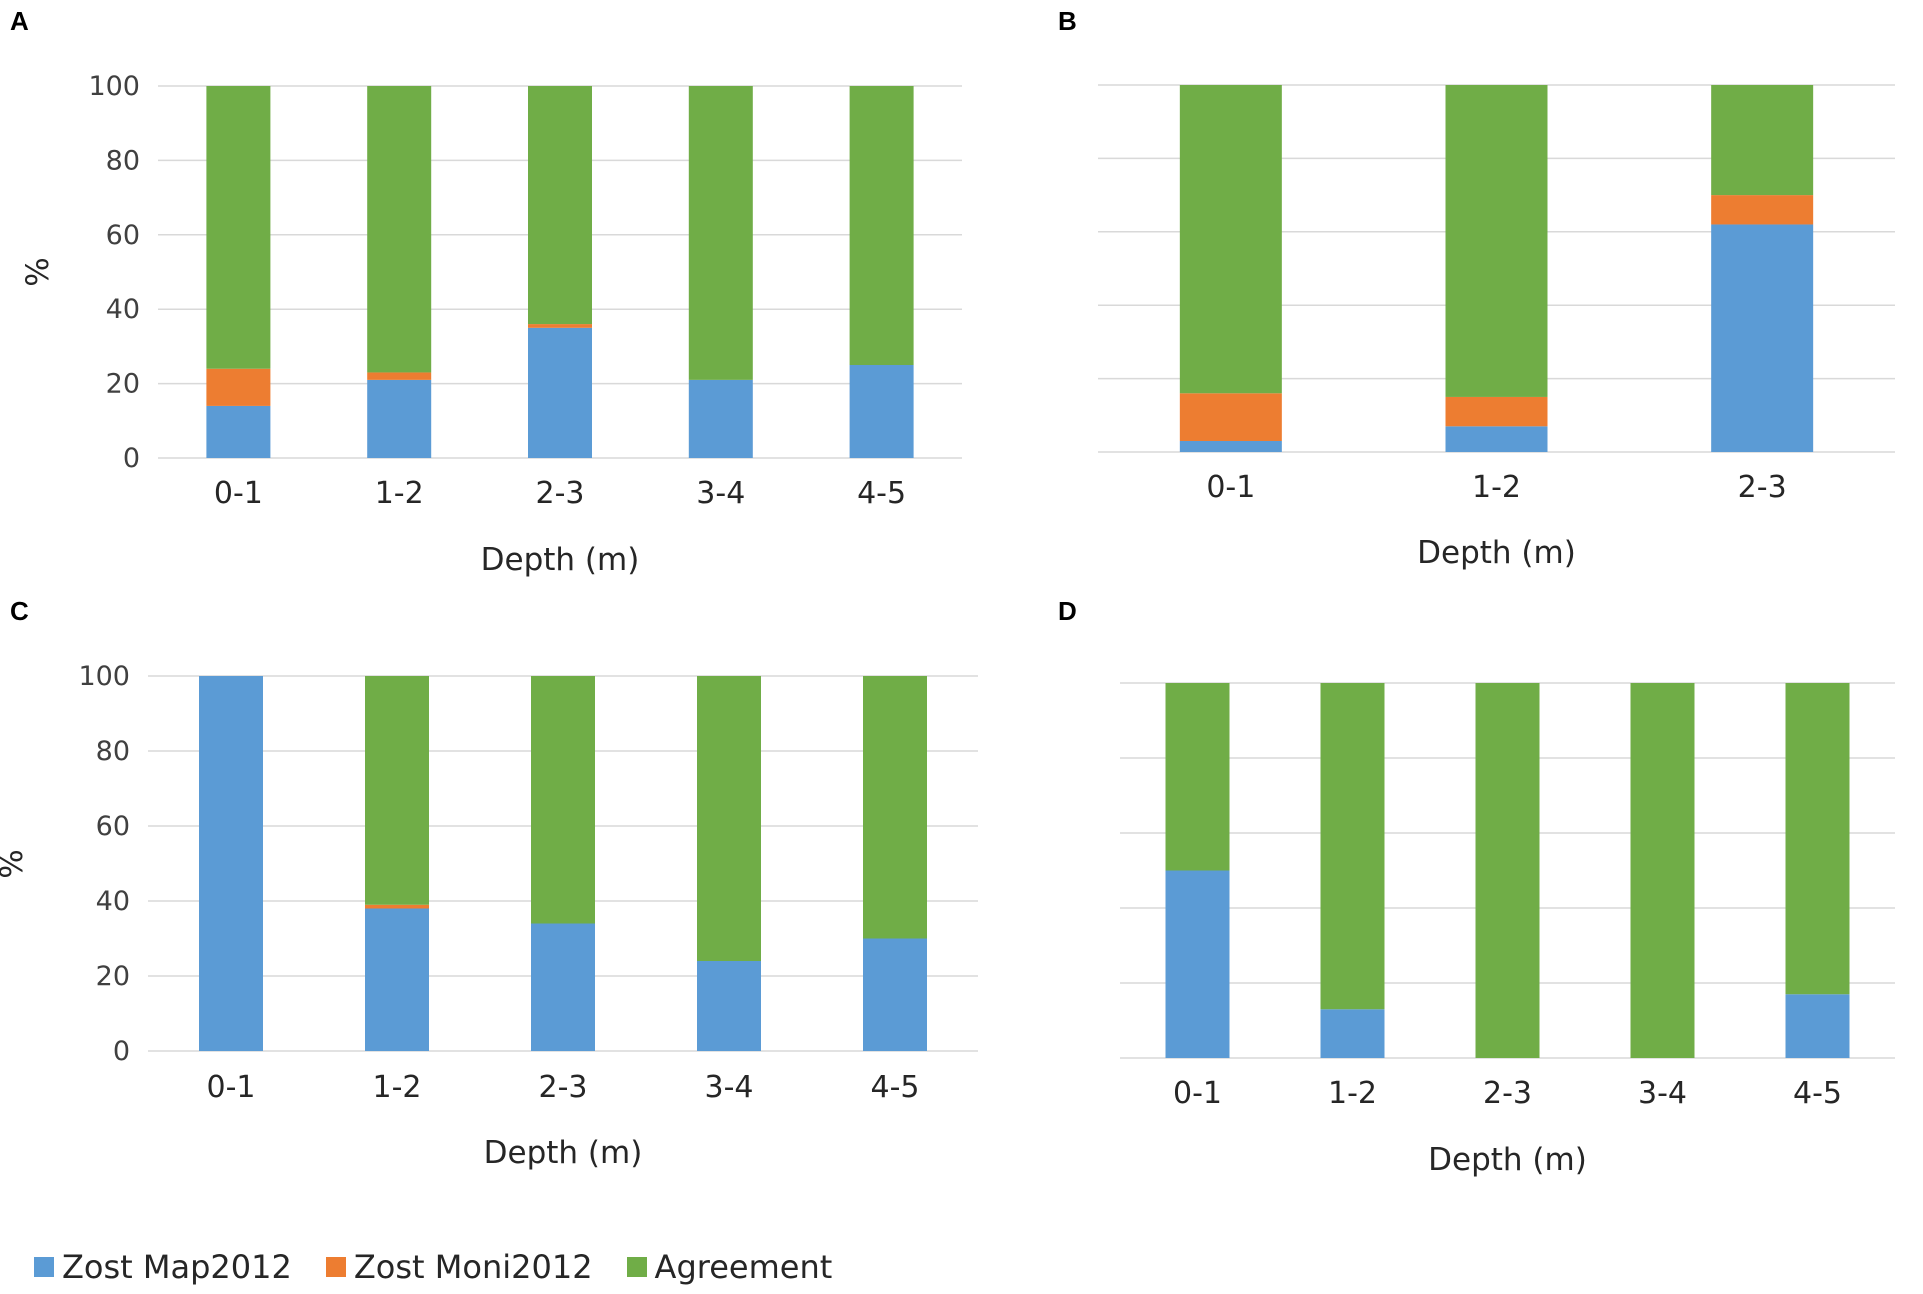  I want to click on y-tick-label-c-80: 80, so click(113, 751).